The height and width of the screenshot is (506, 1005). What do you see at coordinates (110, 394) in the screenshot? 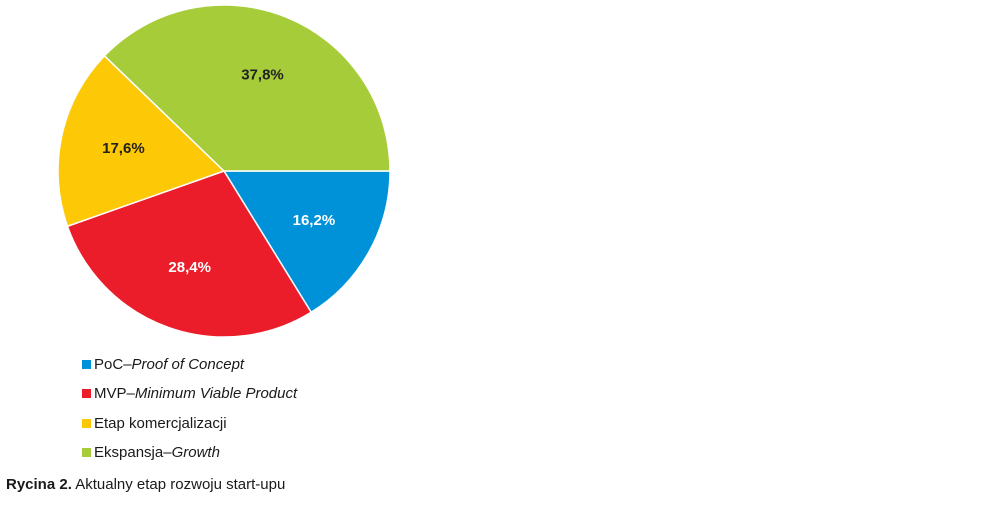
I see `legend-label-mvp: MVP` at bounding box center [110, 394].